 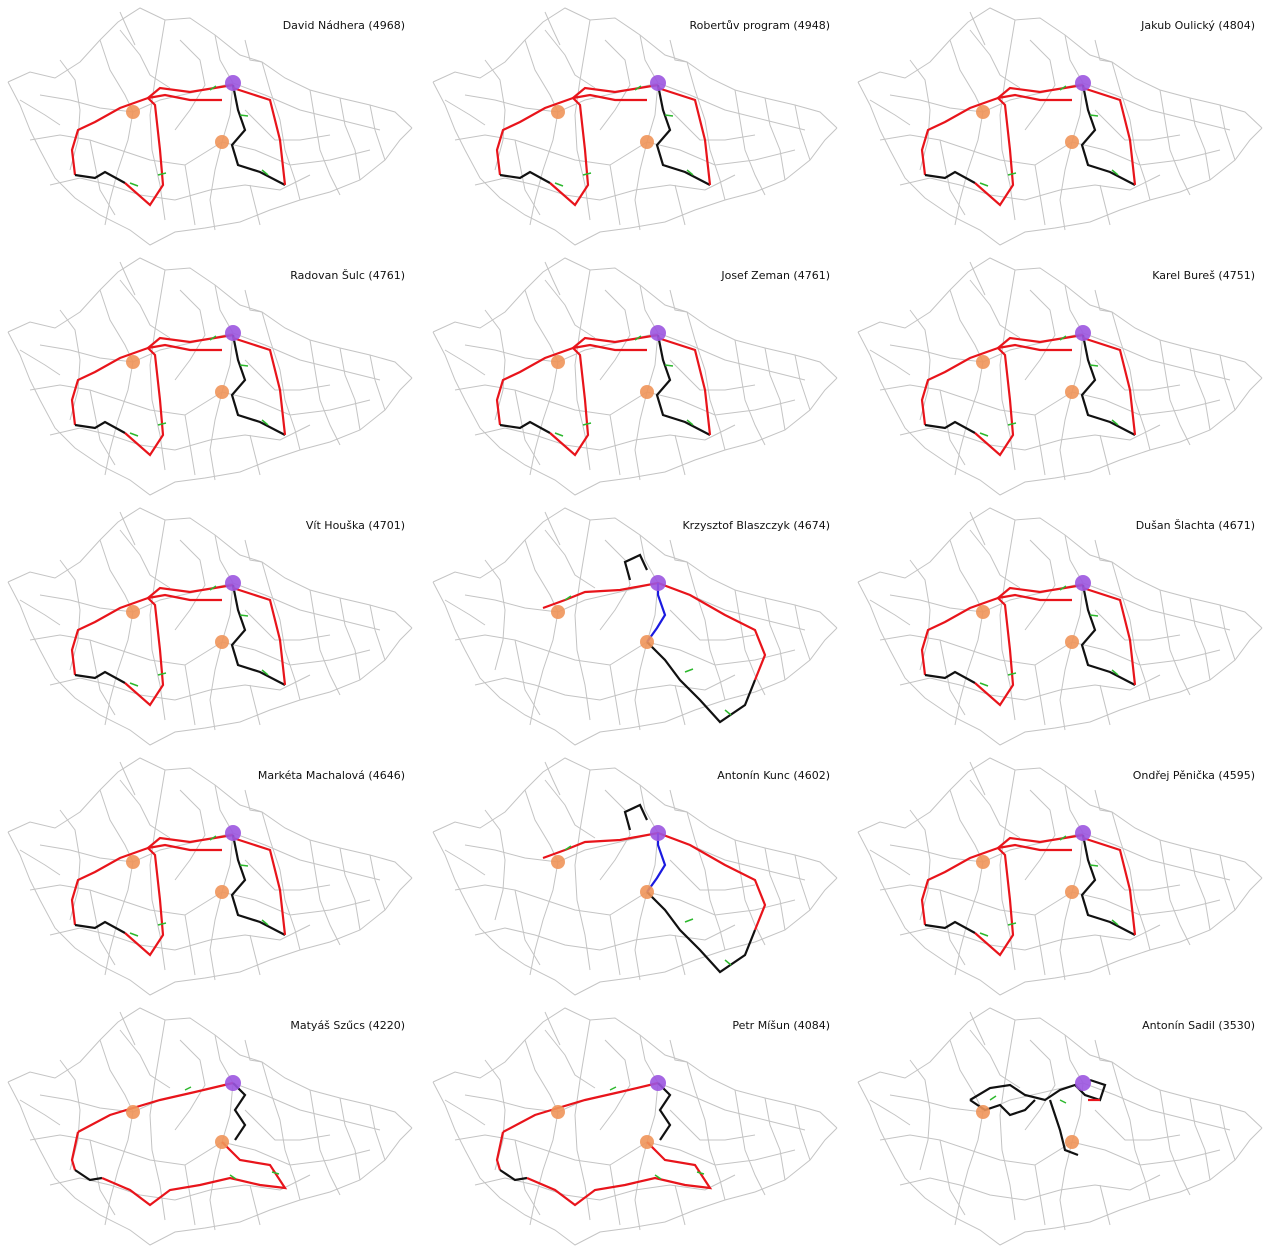 I want to click on panel-title: Markéta Machalová (4646), so click(x=331, y=775).